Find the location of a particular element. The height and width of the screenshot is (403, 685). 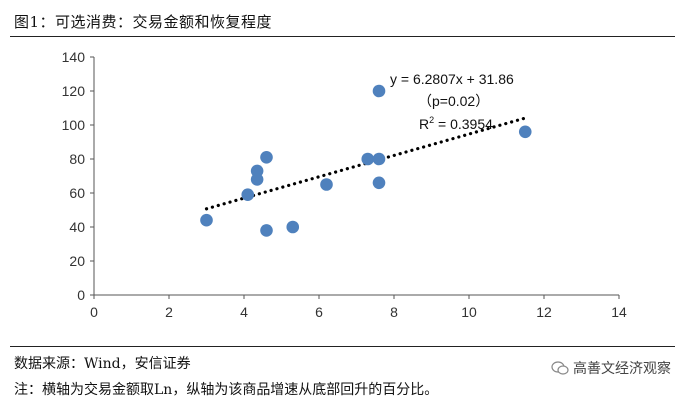

trendline-pvalue: （p=0.02） is located at coordinates (453, 101).